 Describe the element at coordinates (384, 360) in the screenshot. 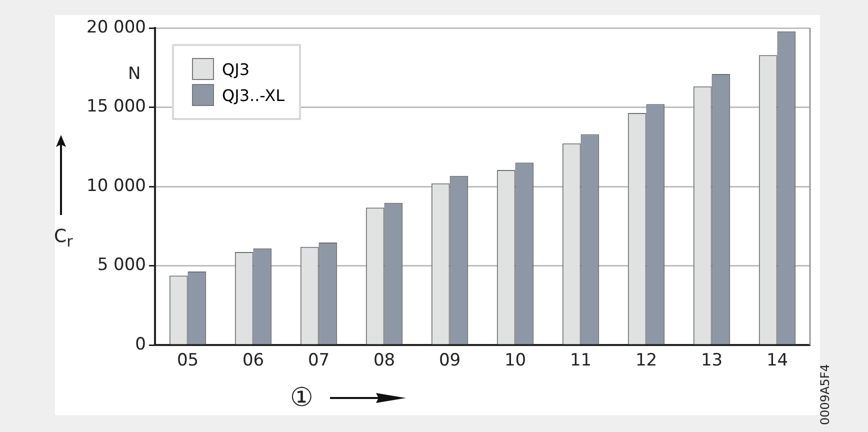

I see `x-tick-label: 08` at that location.